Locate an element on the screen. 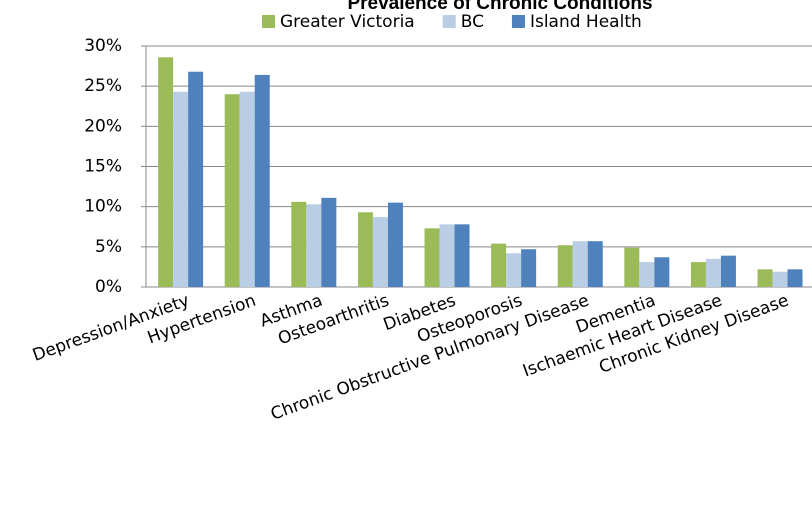 The image size is (812, 508). y-tick-label: 20% is located at coordinates (103, 126).